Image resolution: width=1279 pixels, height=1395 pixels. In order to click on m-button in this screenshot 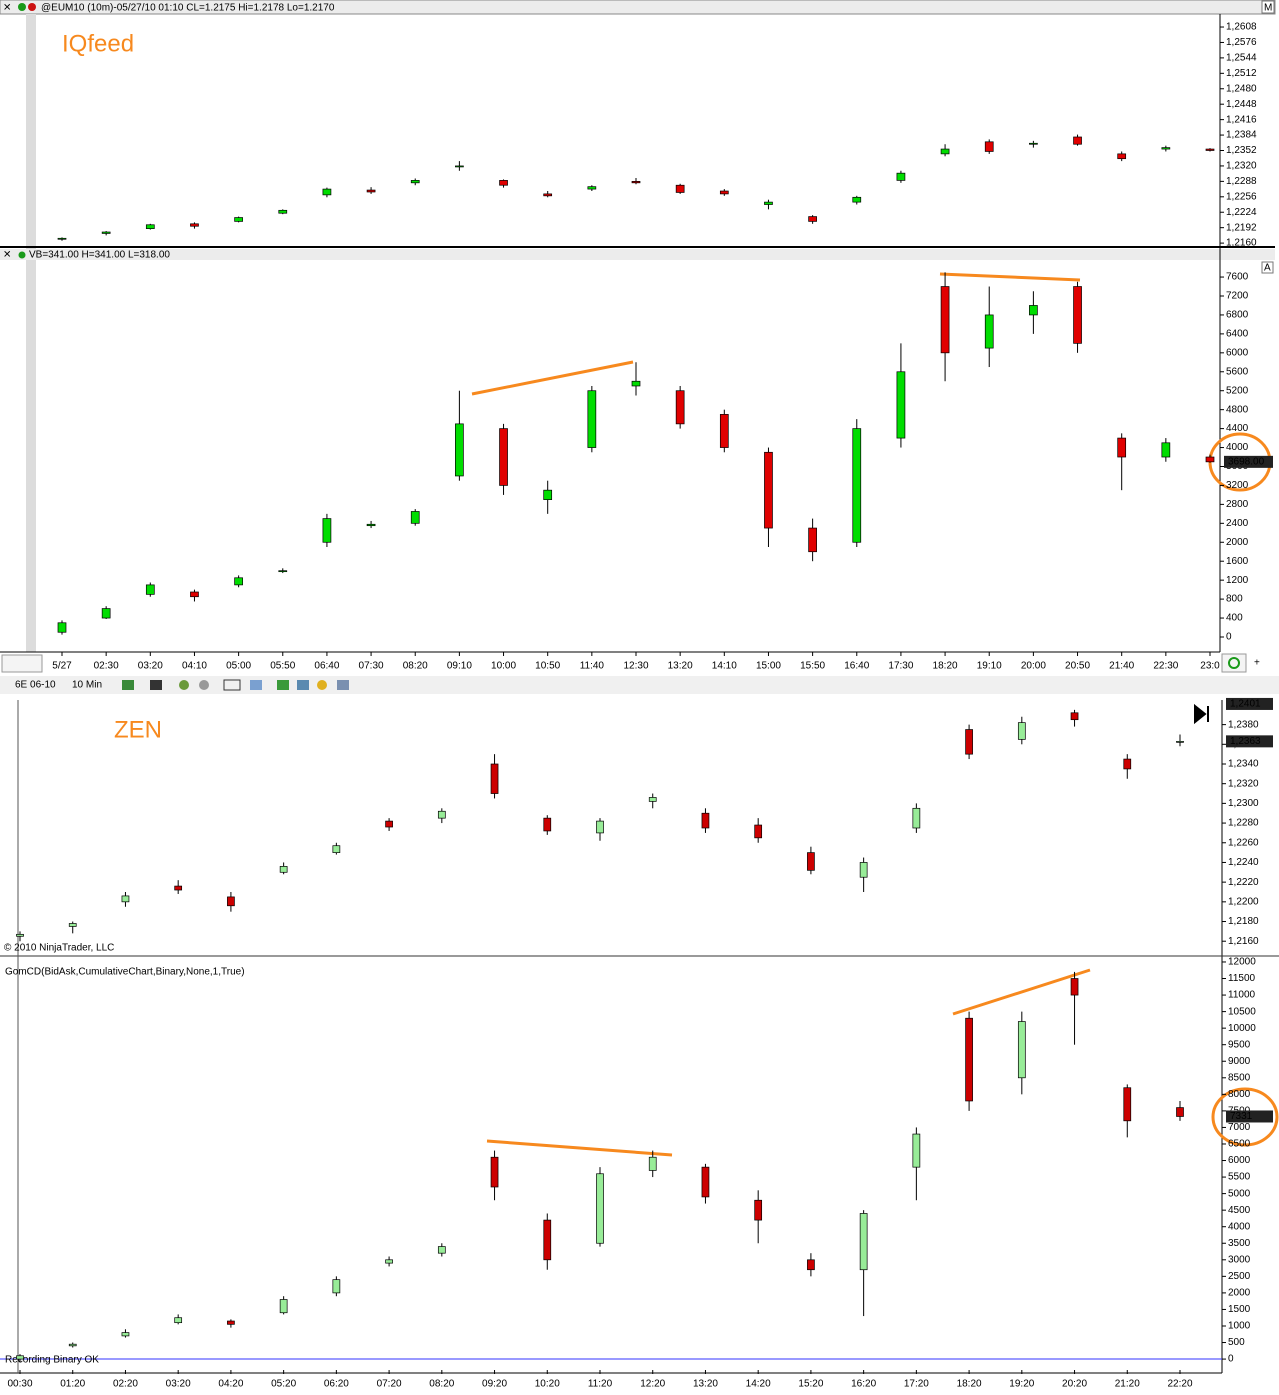, I will do `click(1268, 7)`.